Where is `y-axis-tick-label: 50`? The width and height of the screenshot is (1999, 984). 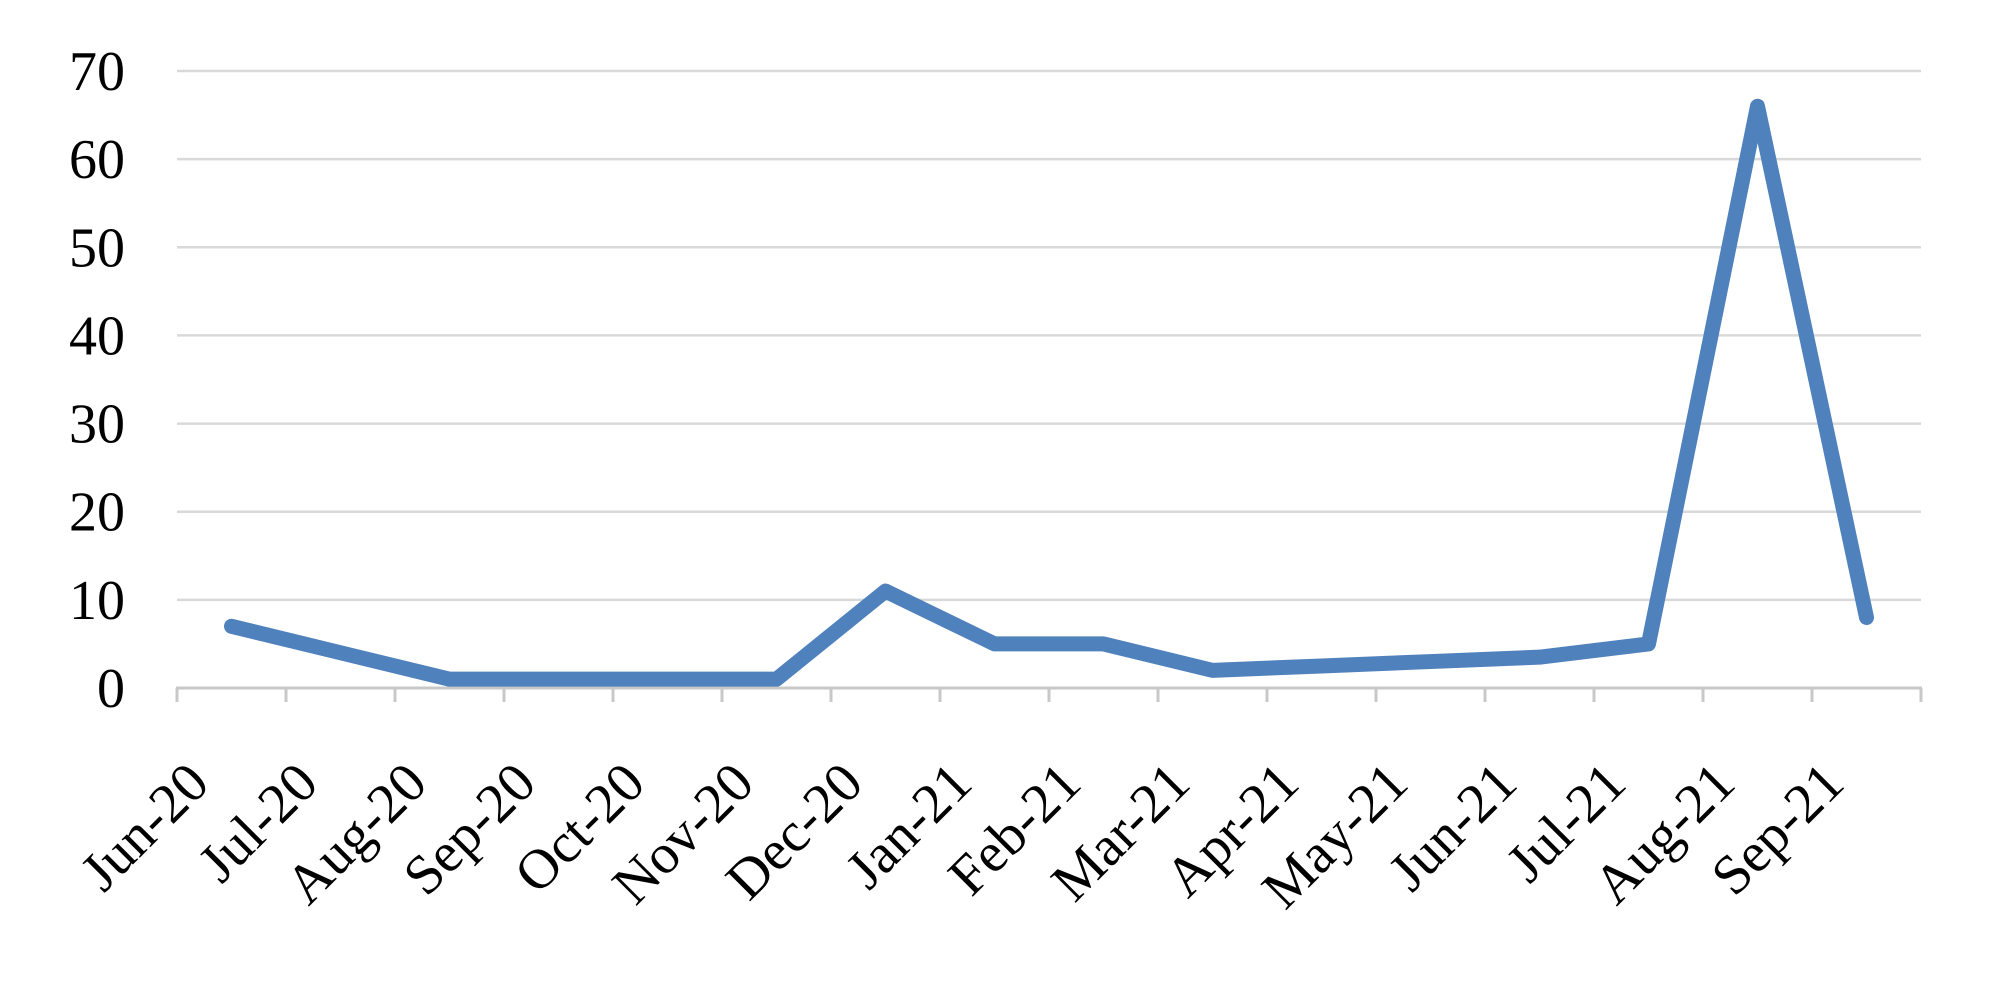 y-axis-tick-label: 50 is located at coordinates (97, 248).